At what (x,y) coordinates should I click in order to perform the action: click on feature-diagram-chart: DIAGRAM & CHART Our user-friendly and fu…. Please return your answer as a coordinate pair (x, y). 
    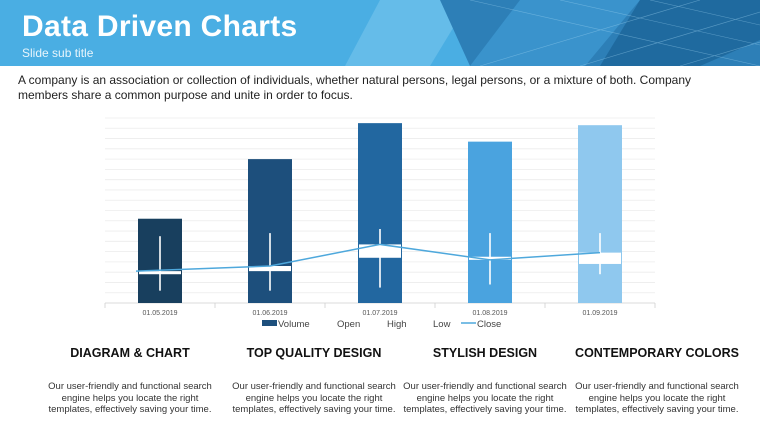
    Looking at the image, I should click on (130, 381).